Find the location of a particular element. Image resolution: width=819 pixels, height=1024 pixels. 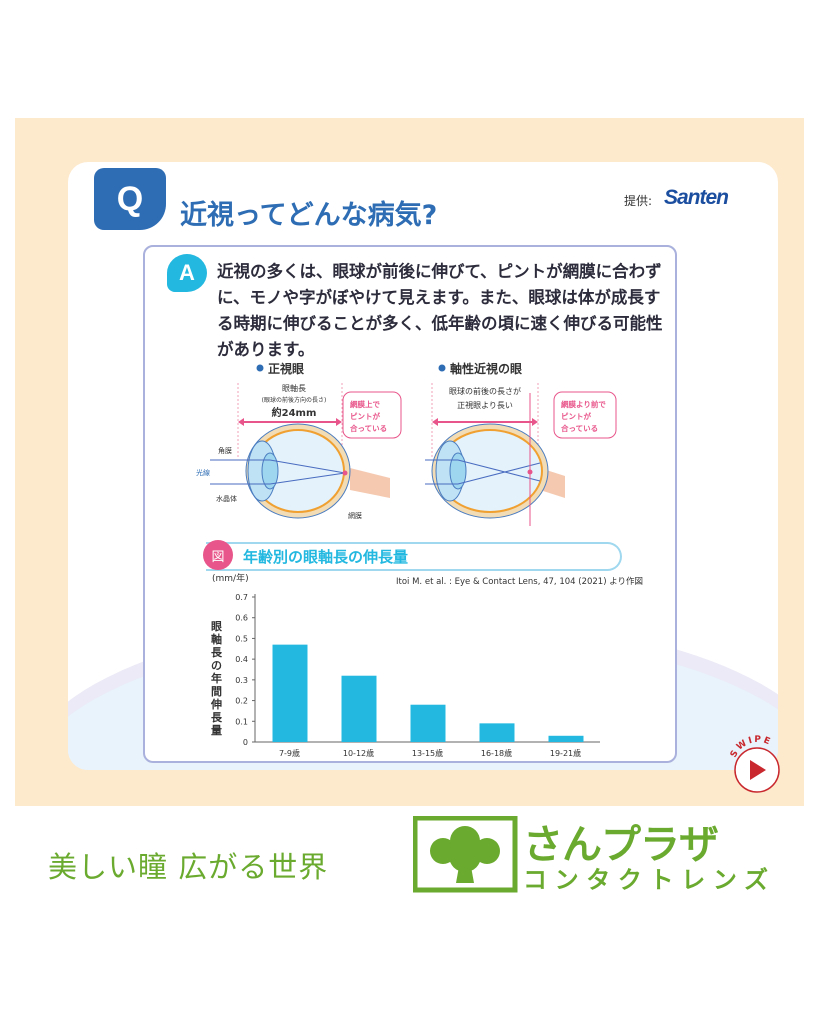

svg-text: 網膜より前で is located at coordinates (583, 404).